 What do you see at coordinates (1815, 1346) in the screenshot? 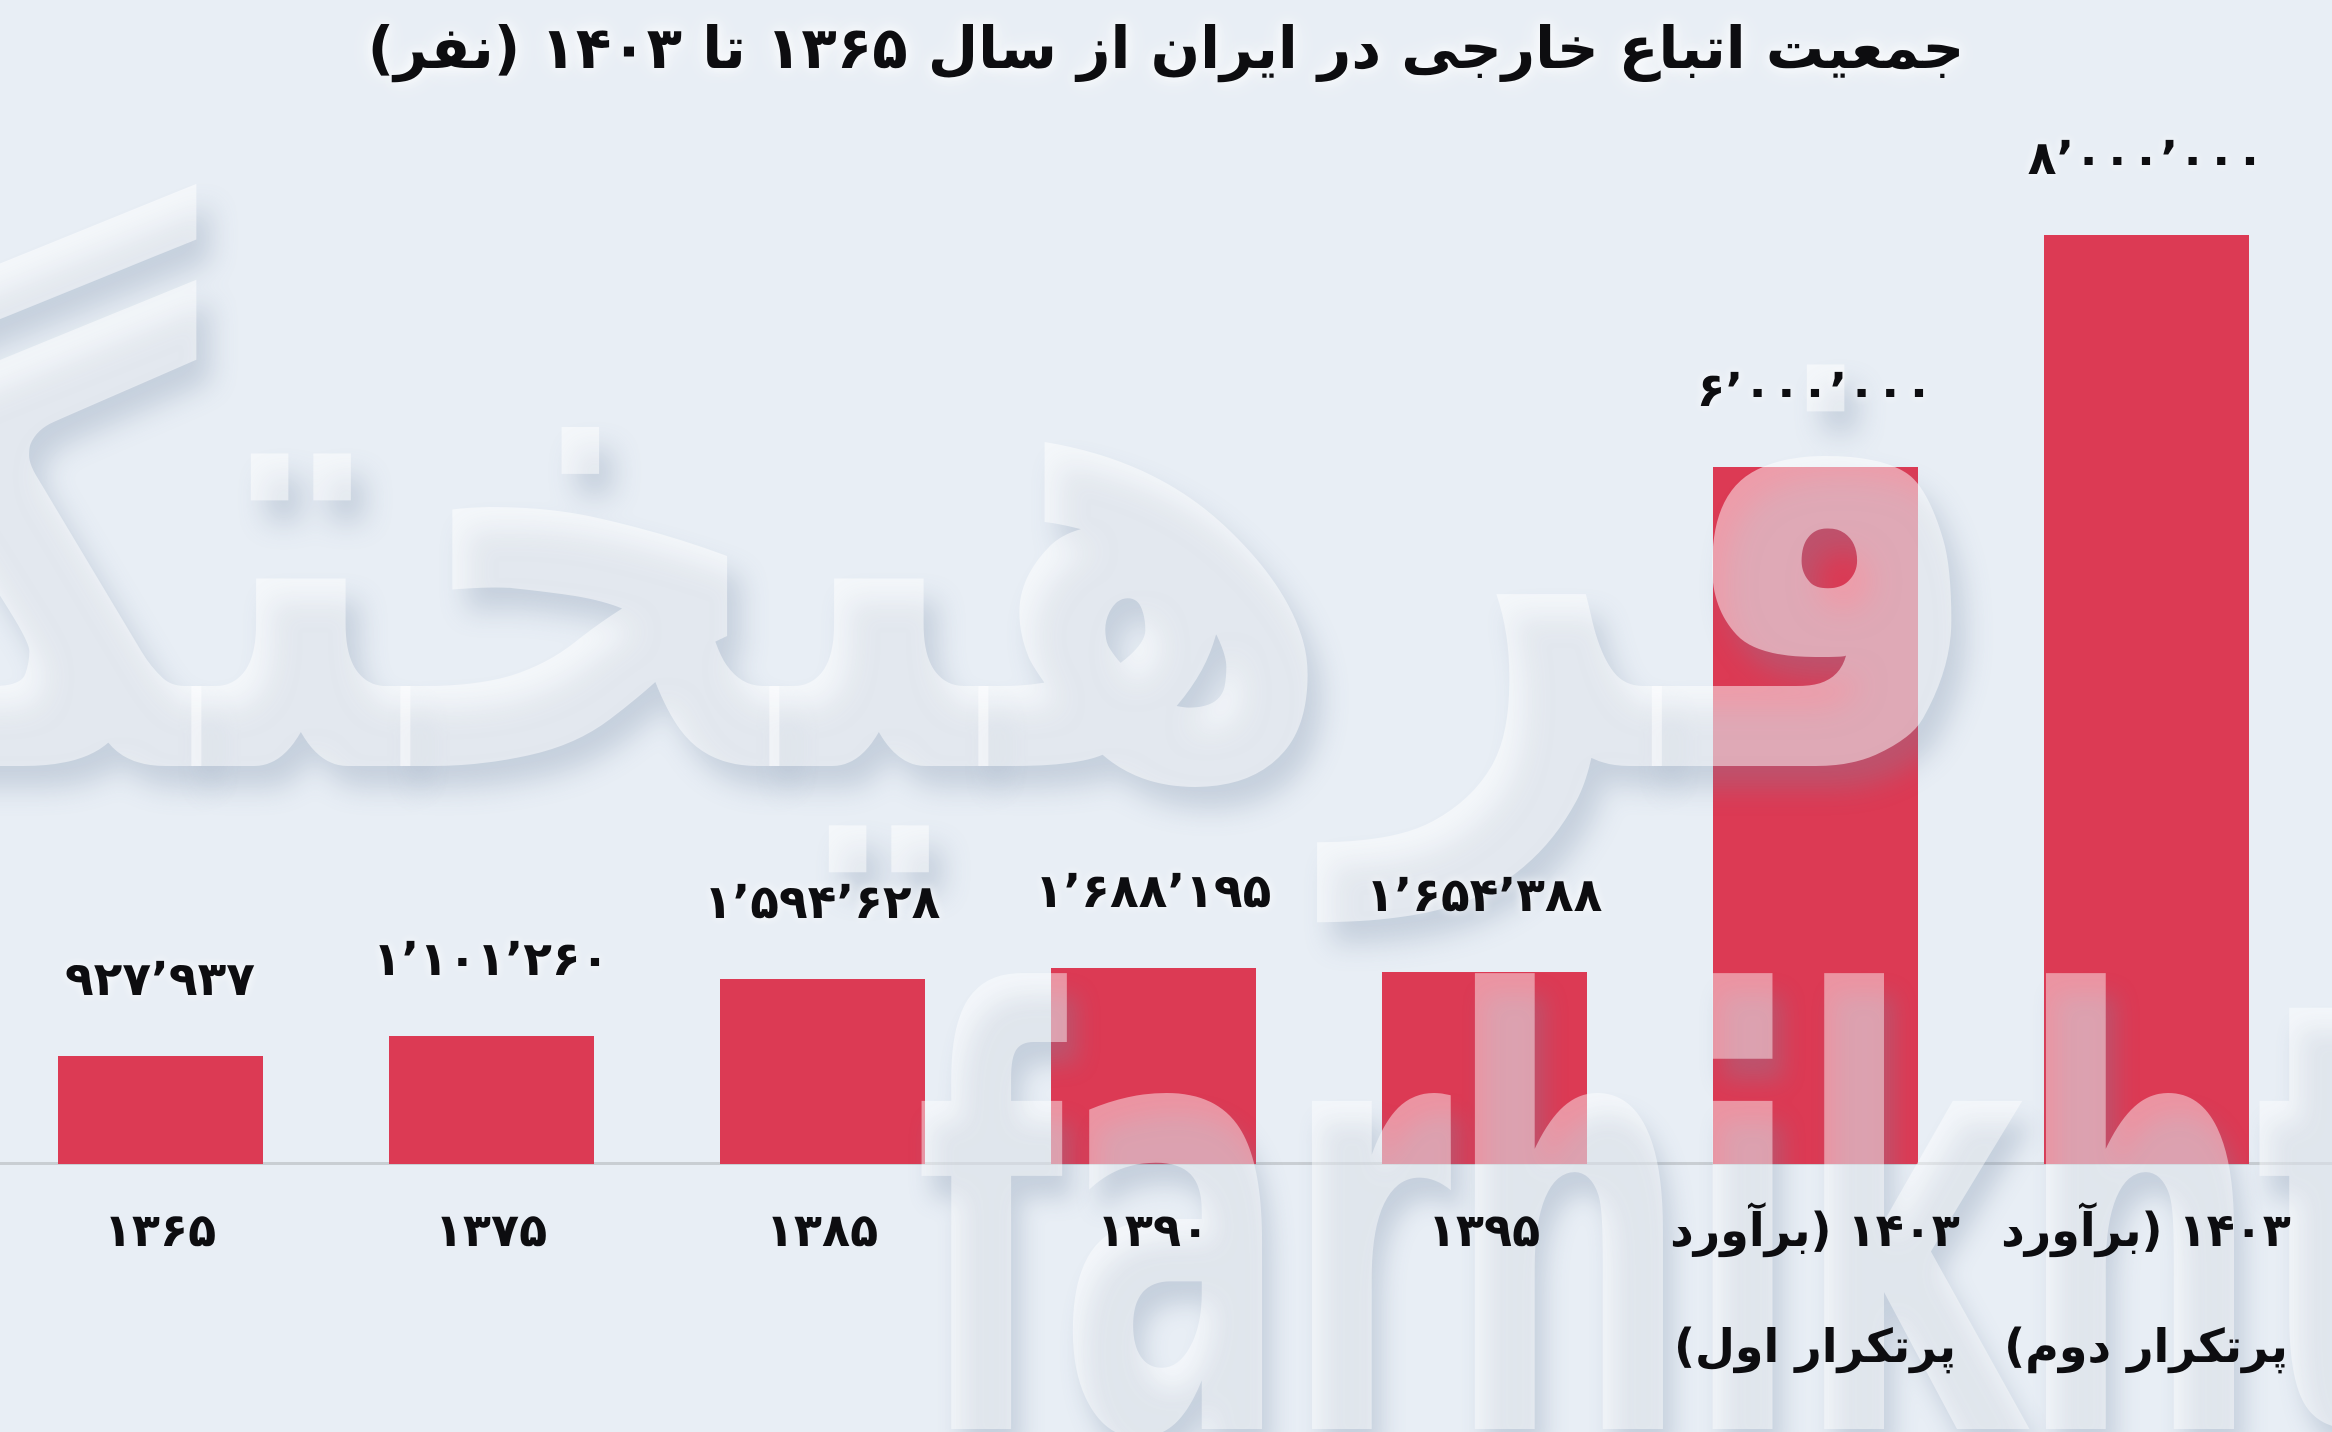
I see `x-axis-tick-label: پرتکرار اول)` at bounding box center [1815, 1346].